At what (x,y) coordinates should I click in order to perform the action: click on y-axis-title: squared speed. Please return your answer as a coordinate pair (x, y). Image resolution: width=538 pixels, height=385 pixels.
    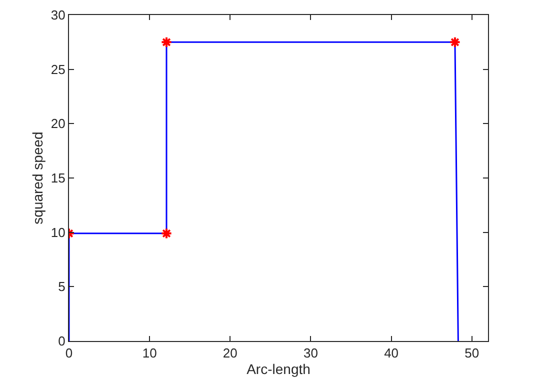
    Looking at the image, I should click on (38, 178).